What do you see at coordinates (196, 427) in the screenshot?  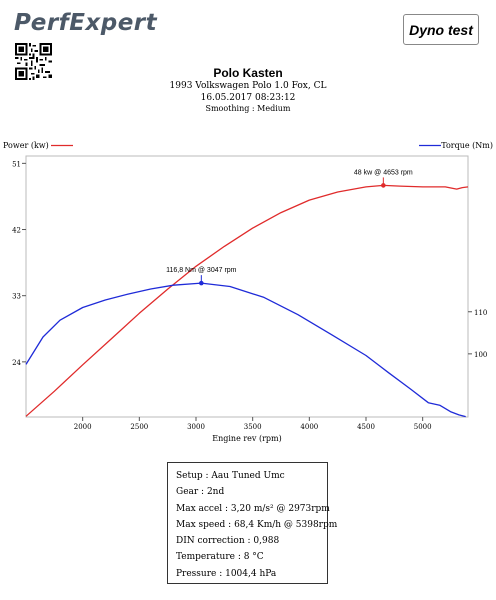 I see `x-tick-label: 3000` at bounding box center [196, 427].